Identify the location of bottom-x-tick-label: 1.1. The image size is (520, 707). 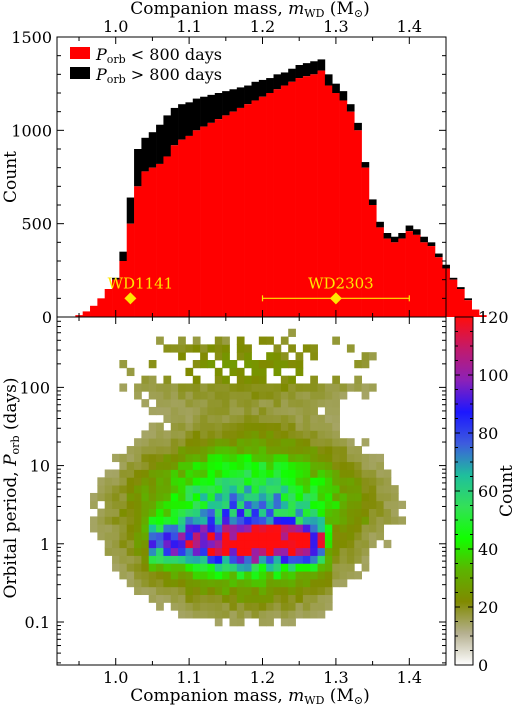
(188, 677).